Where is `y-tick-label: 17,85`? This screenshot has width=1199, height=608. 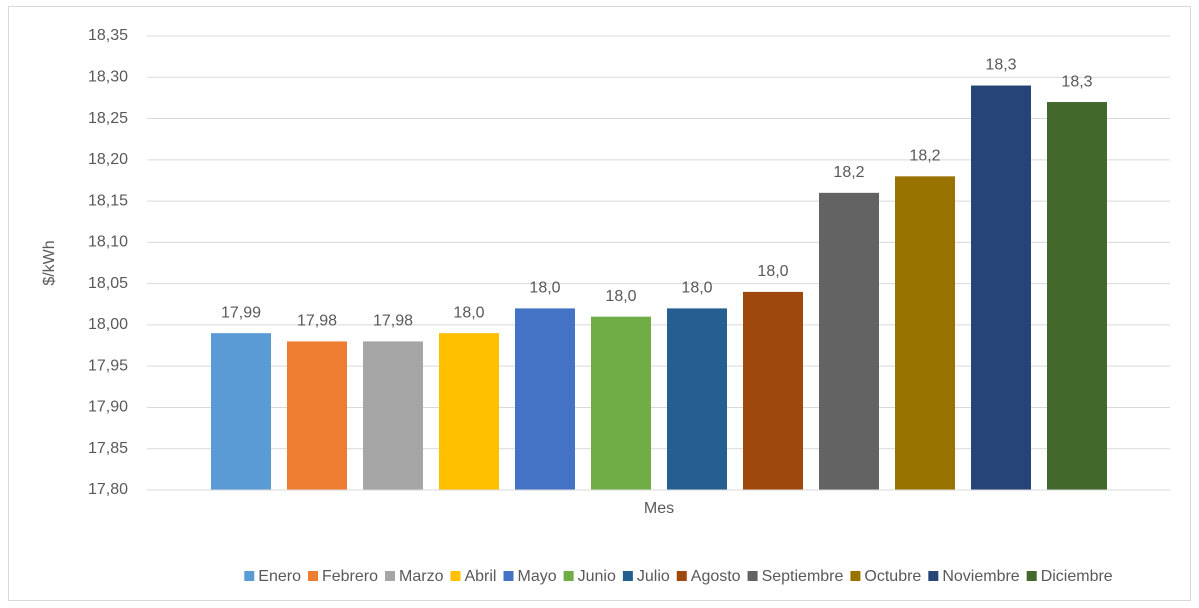 y-tick-label: 17,85 is located at coordinates (108, 448).